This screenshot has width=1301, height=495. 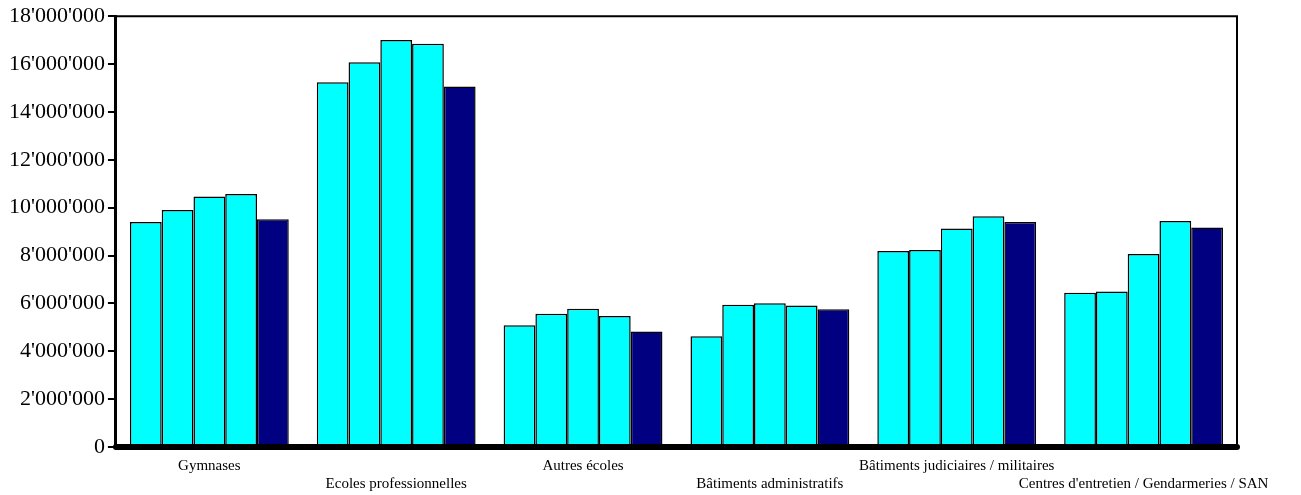 I want to click on y-tick-label: 8'000'000, so click(x=62, y=254).